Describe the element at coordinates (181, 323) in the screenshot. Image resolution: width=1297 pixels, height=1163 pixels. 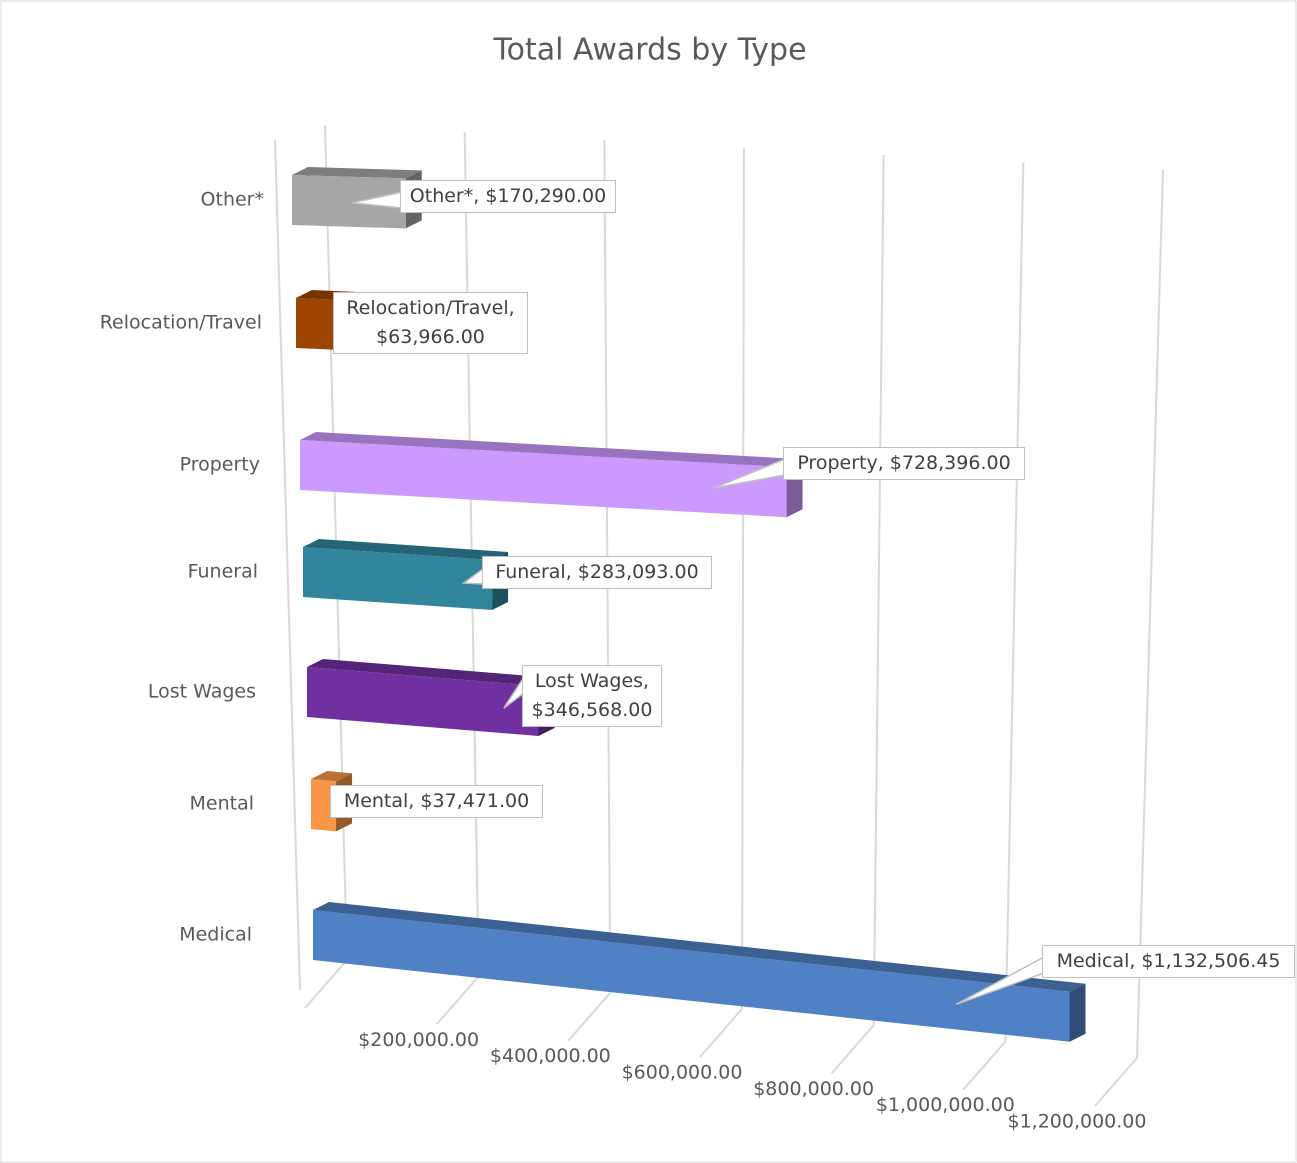
I see `y-tick-label: Relocation/Travel` at that location.